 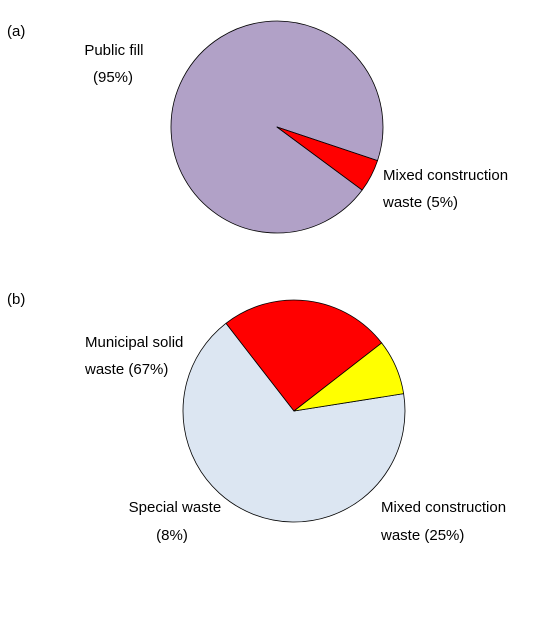 I want to click on pie-b-slices, so click(x=294, y=411).